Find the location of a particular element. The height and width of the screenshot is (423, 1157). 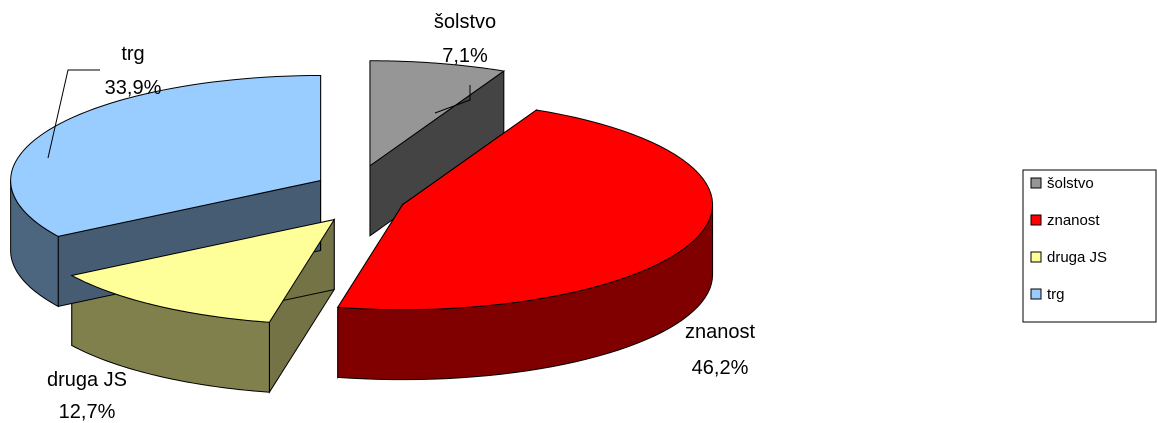

slice-label: šolstvo is located at coordinates (465, 22).